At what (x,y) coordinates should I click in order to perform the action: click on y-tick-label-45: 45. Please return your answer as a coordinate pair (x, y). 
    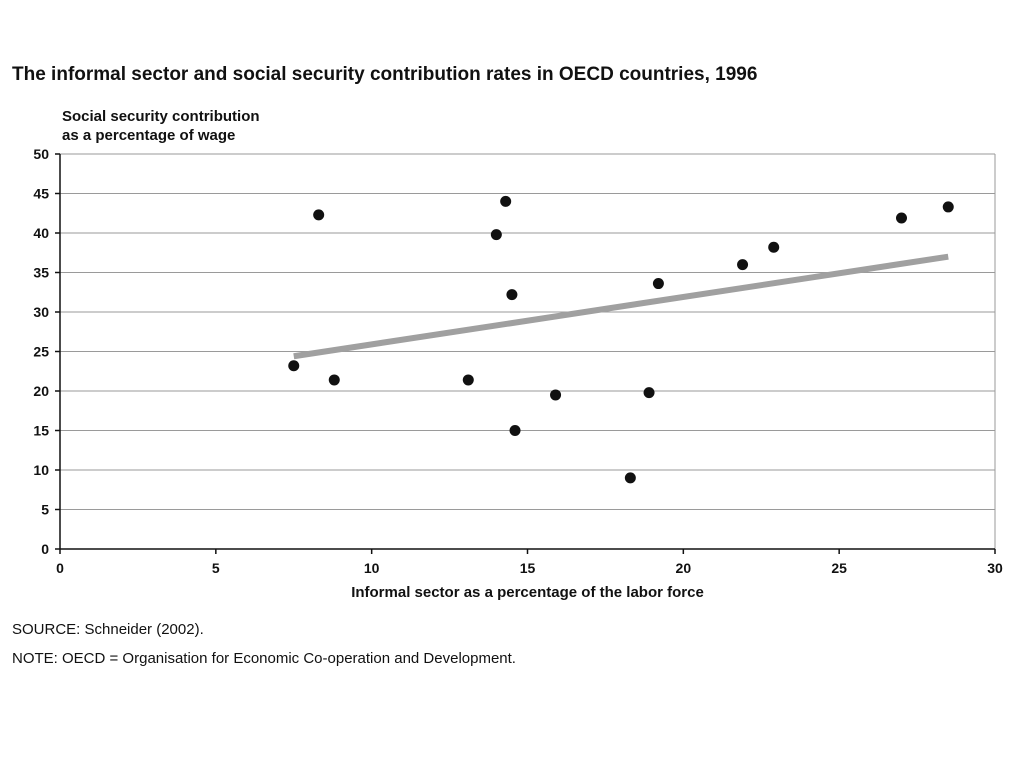
    Looking at the image, I should click on (41, 194).